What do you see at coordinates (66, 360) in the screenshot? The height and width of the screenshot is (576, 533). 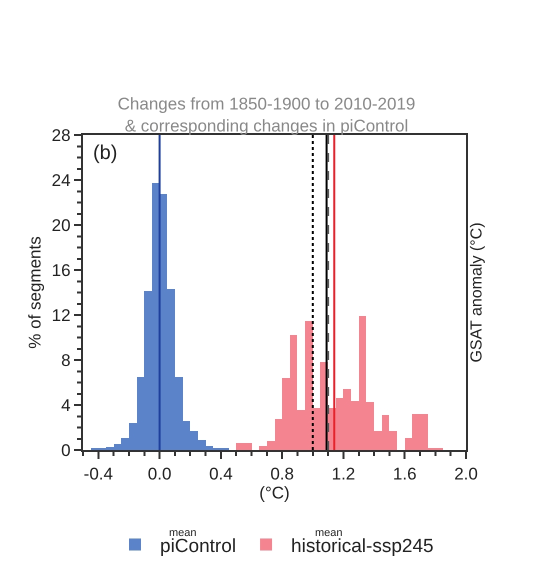 I see `y-tick-label: 8` at bounding box center [66, 360].